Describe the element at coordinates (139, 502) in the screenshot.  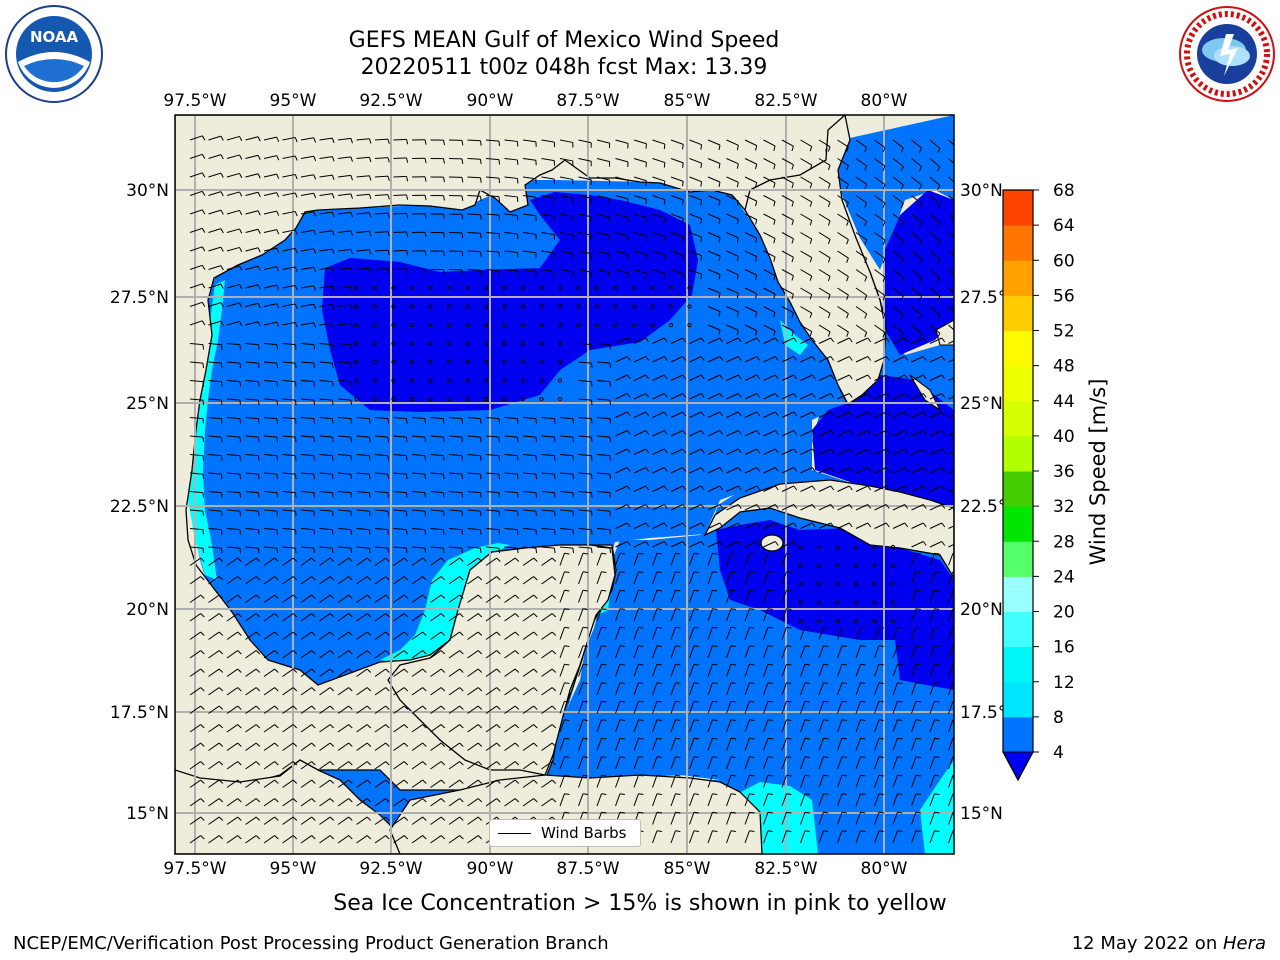
I see `latitude-labels-left: 30°N27.5°N25°N22.5°N20°N17.5°N15°N` at that location.